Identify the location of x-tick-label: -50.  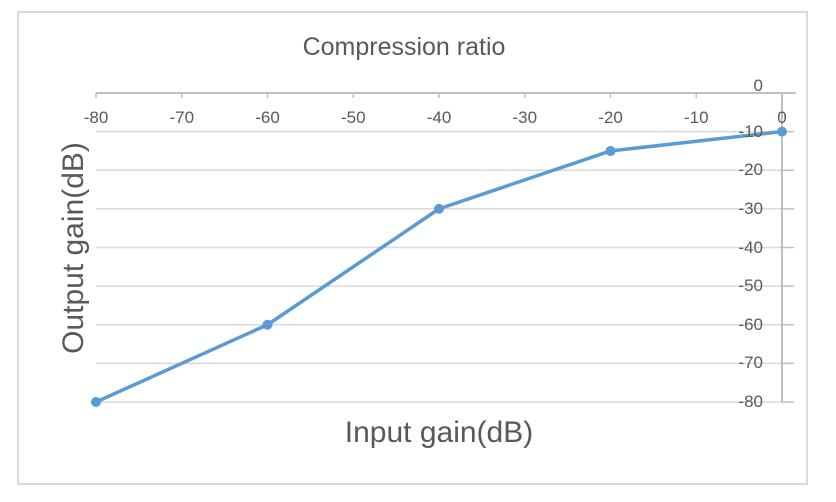
(353, 117).